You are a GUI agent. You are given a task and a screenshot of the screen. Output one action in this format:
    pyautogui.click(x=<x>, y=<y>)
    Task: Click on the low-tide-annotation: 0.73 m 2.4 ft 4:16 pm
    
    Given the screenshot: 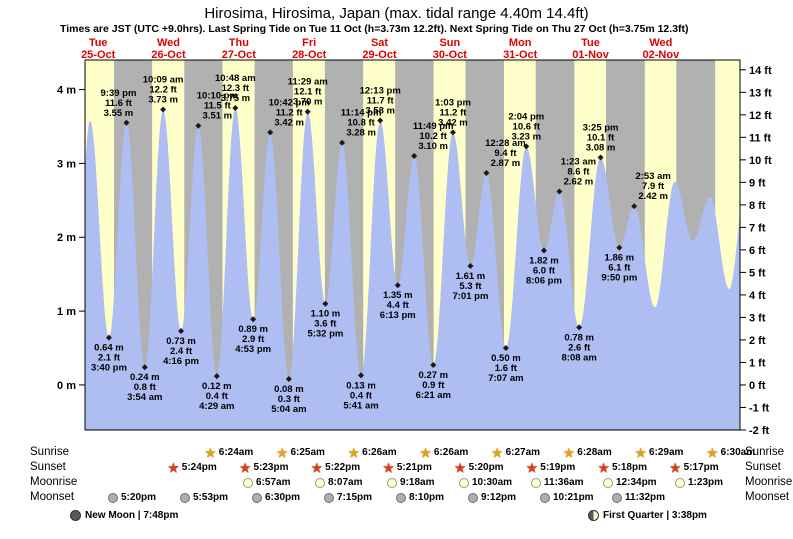 What is the action you would take?
    pyautogui.click(x=181, y=351)
    